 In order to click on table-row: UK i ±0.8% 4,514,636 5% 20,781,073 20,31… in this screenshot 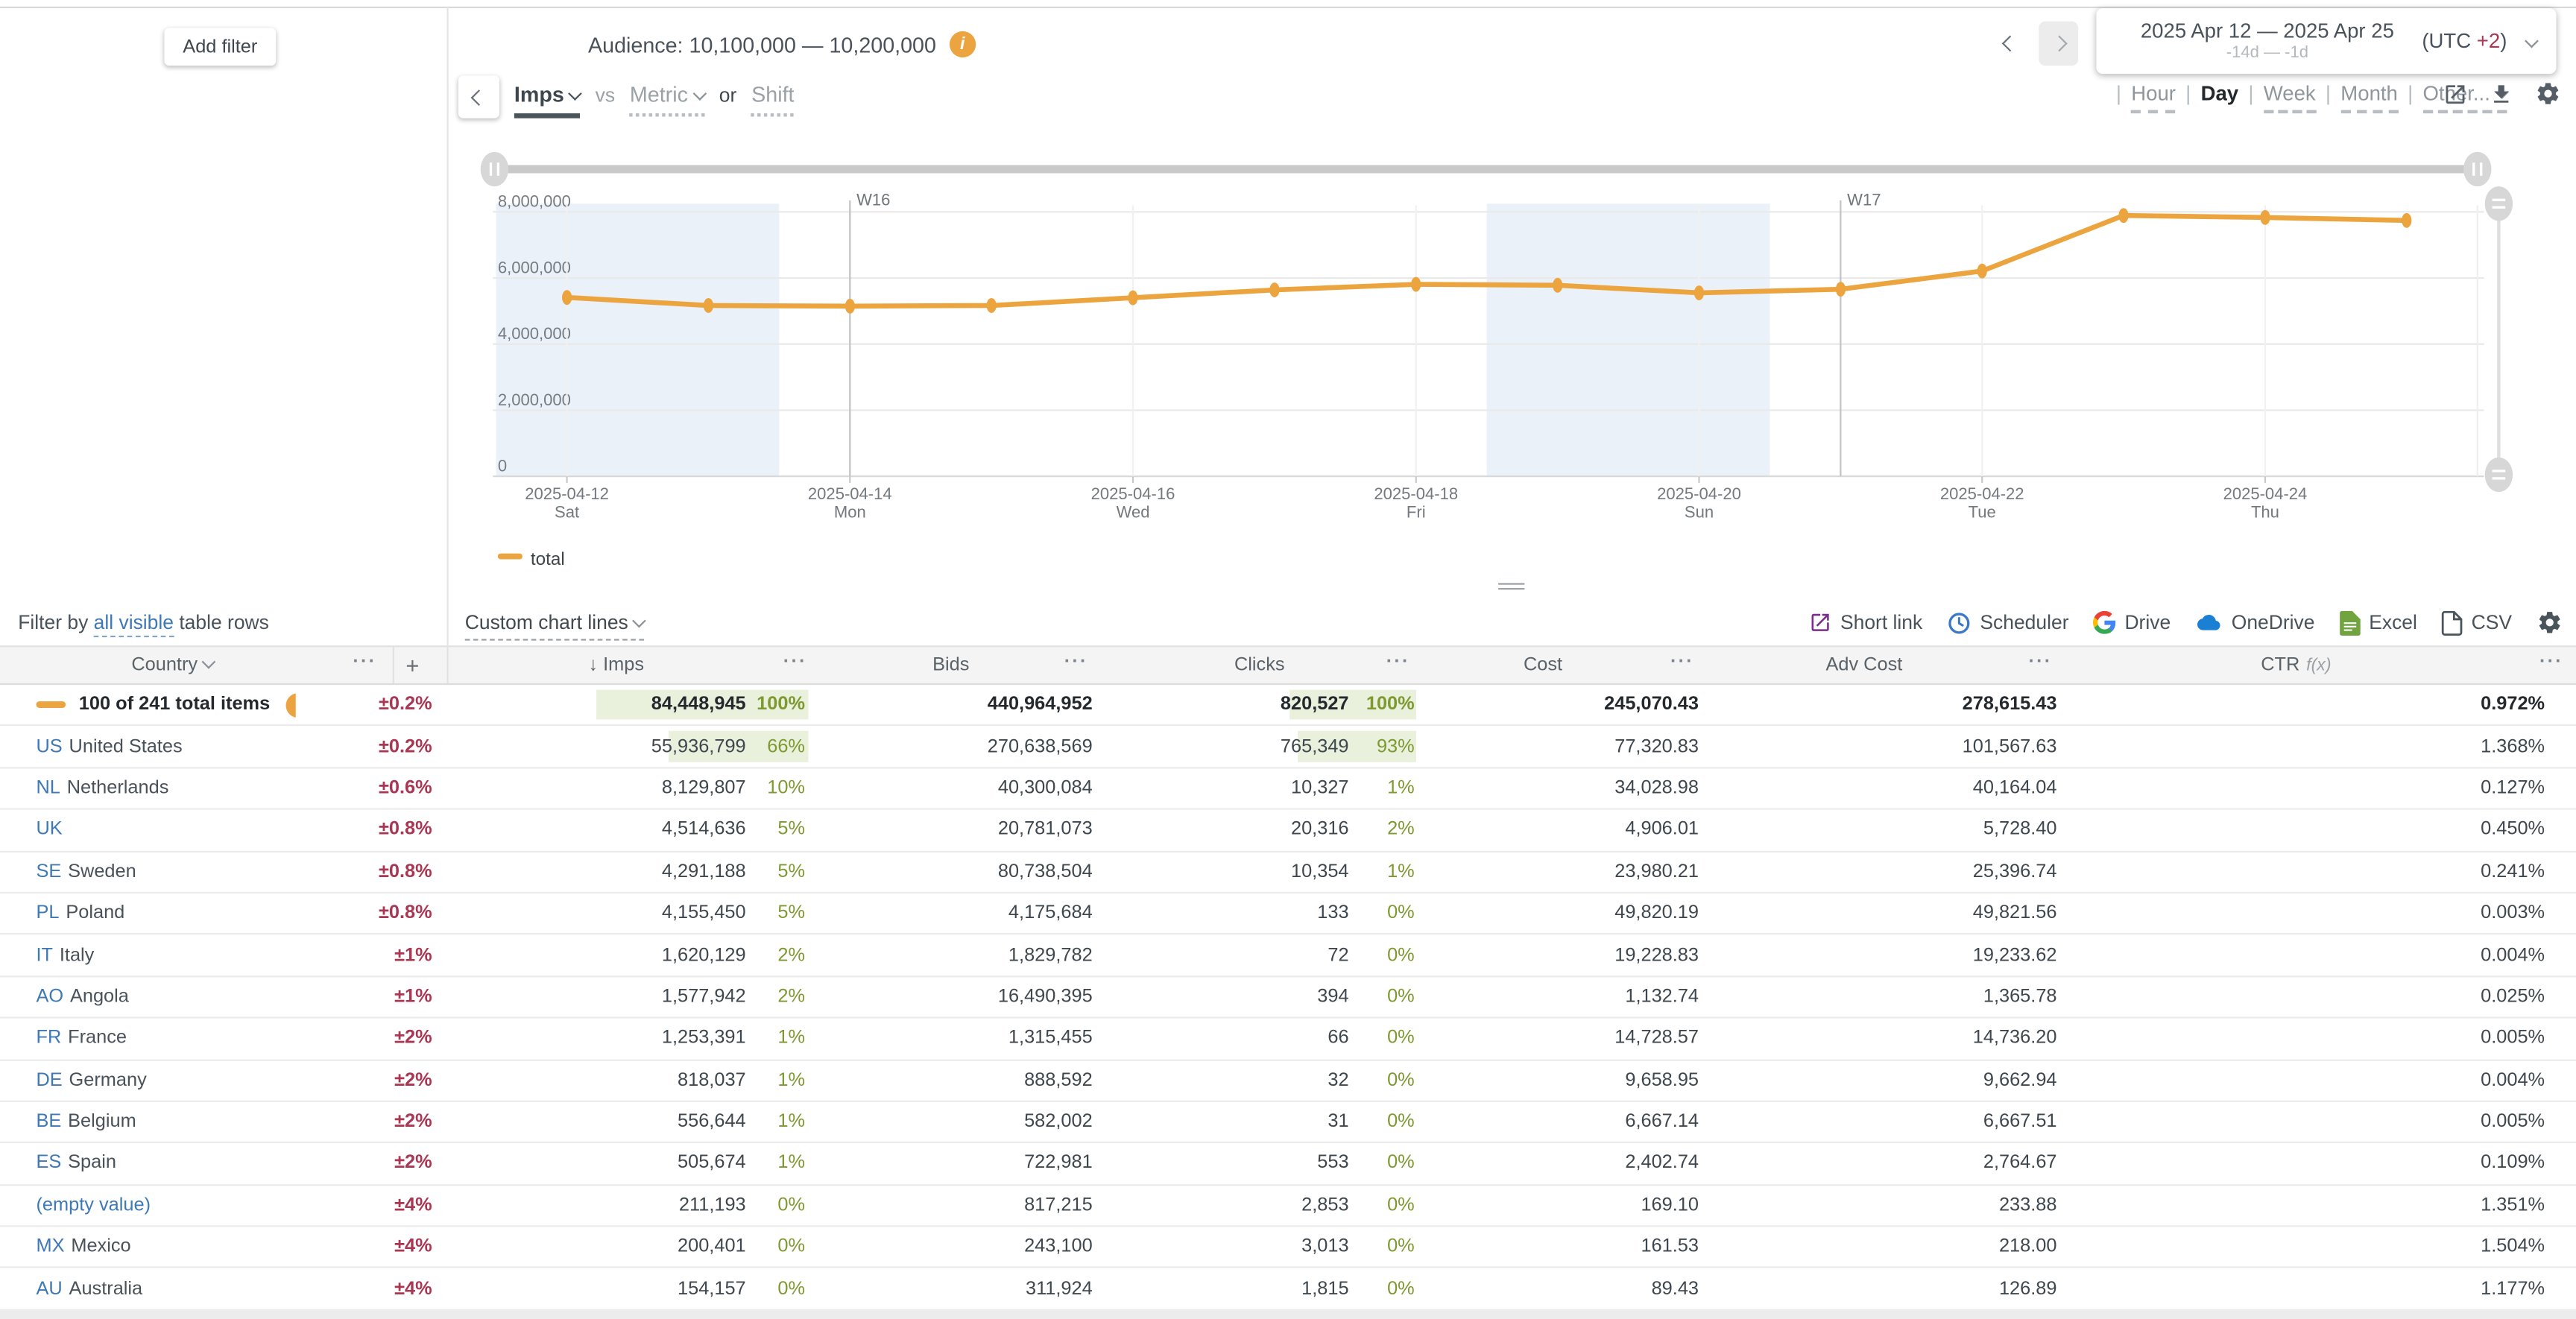, I will do `click(1288, 831)`.